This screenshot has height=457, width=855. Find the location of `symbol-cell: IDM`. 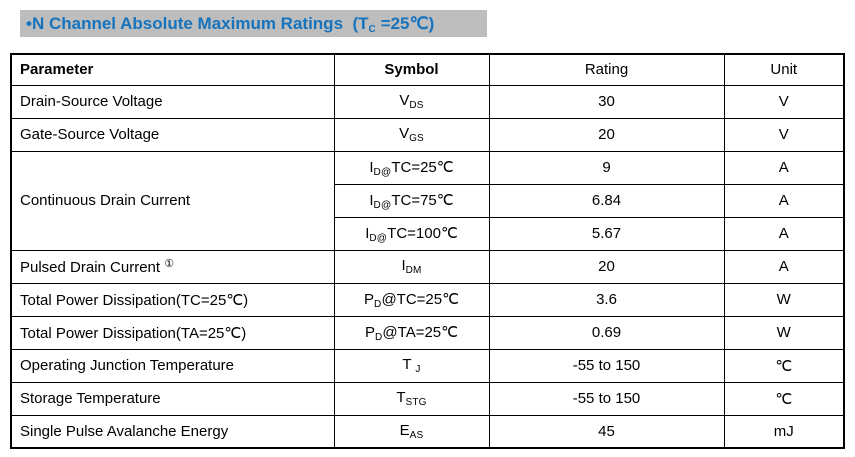

symbol-cell: IDM is located at coordinates (411, 266).